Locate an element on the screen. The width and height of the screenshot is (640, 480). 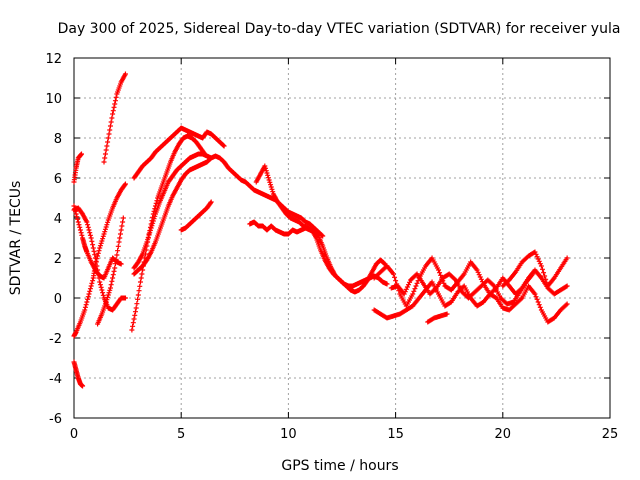
y-axis-label: SDTVAR / TECUs is located at coordinates (16, 238).